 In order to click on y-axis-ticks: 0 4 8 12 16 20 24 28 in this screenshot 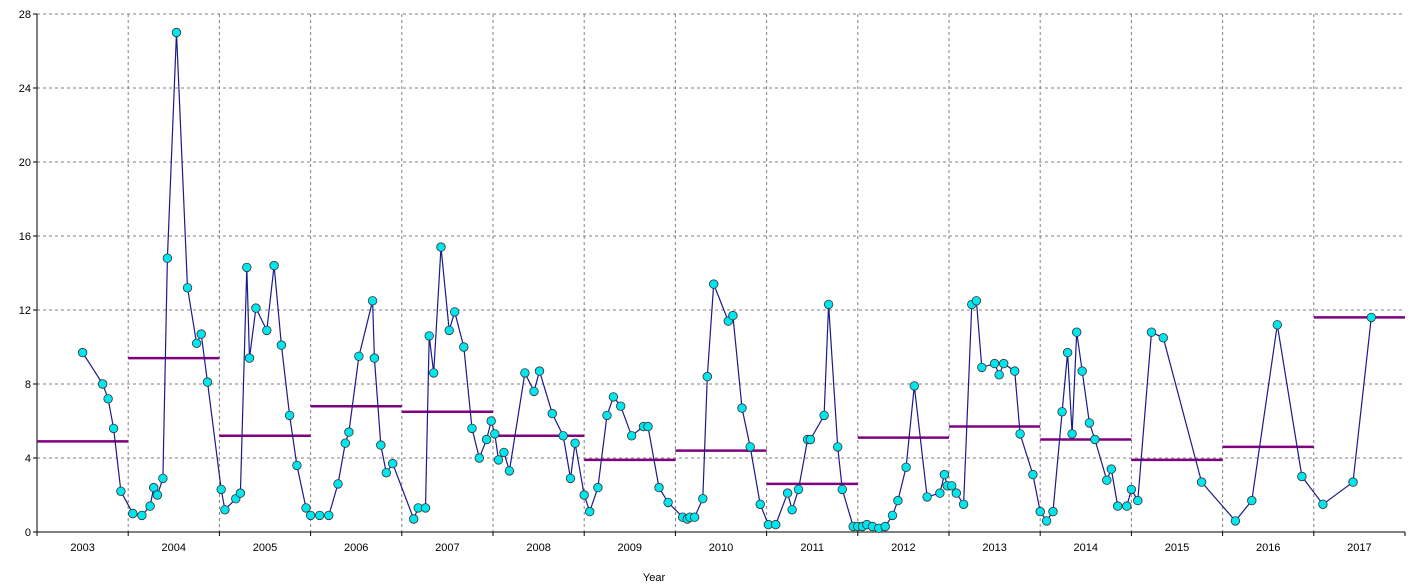, I will do `click(28, 274)`.